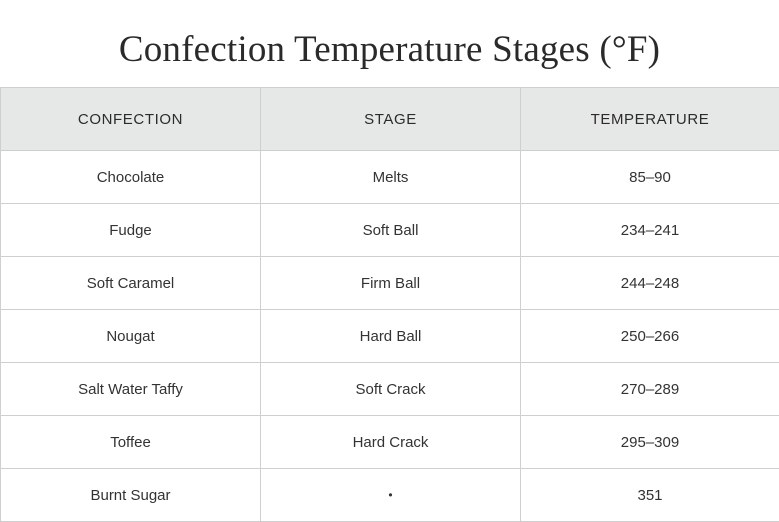  What do you see at coordinates (389, 49) in the screenshot?
I see `page-title: Confection Temperature Stages (°F)` at bounding box center [389, 49].